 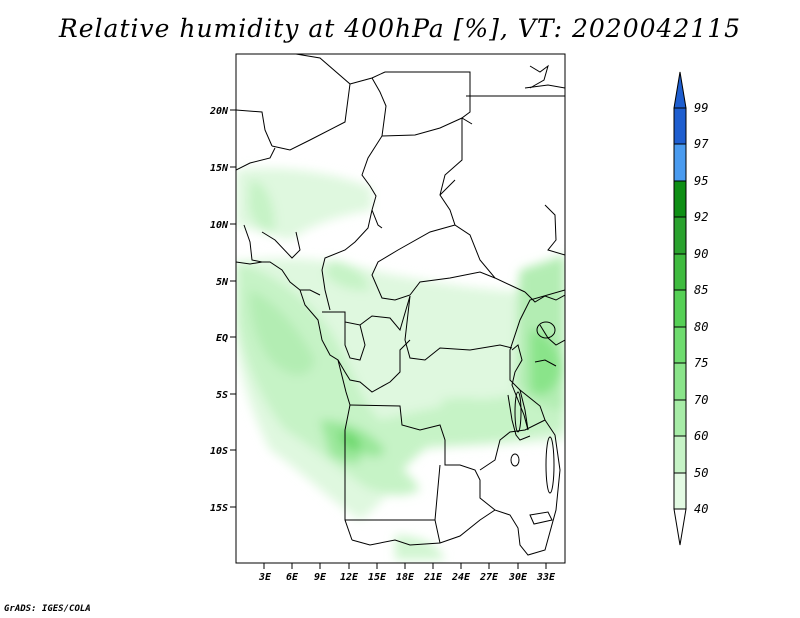 I want to click on colorbar-label: 60, so click(x=701, y=436).